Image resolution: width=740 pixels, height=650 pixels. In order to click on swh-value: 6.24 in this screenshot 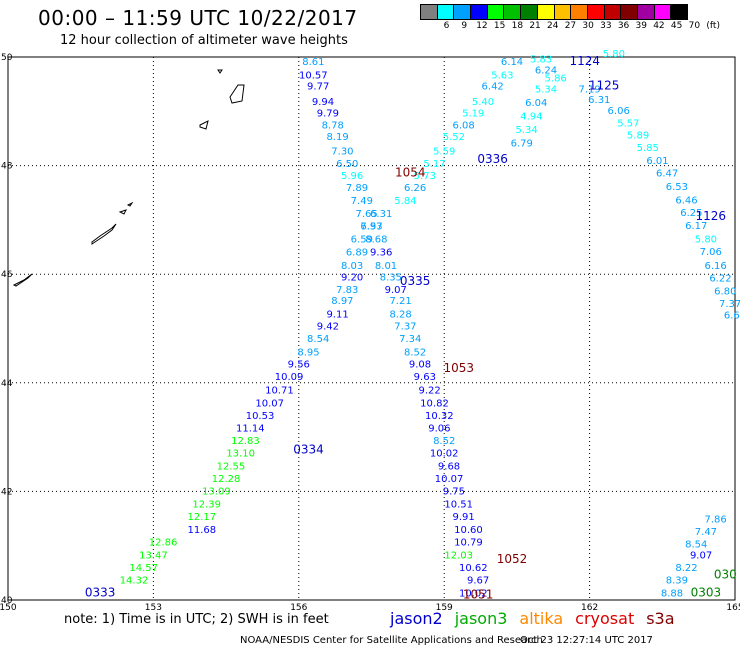, I will do `click(546, 70)`.